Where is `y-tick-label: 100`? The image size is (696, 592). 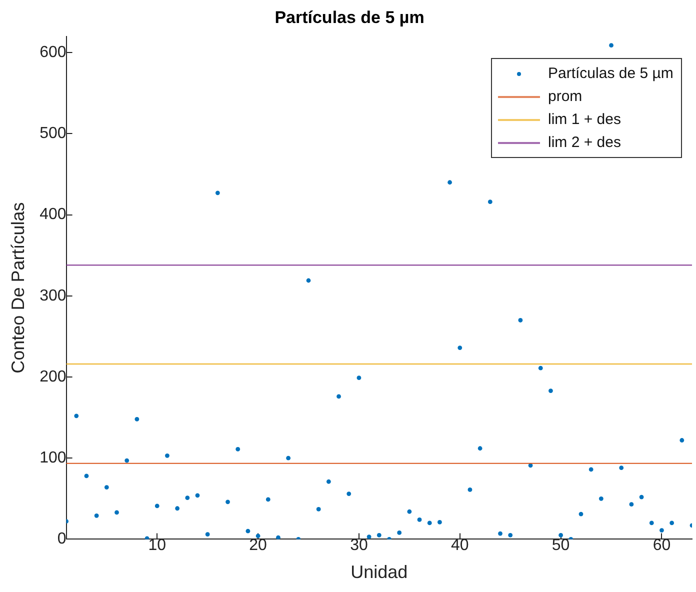 y-tick-label: 100 is located at coordinates (53, 458).